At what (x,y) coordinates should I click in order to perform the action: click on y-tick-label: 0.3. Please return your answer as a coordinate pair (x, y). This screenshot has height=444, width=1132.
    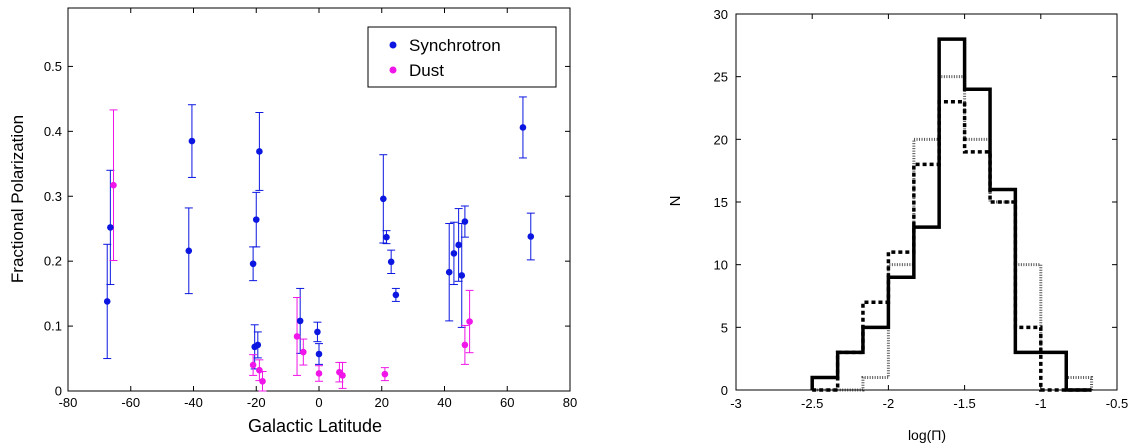
    Looking at the image, I should click on (53, 196).